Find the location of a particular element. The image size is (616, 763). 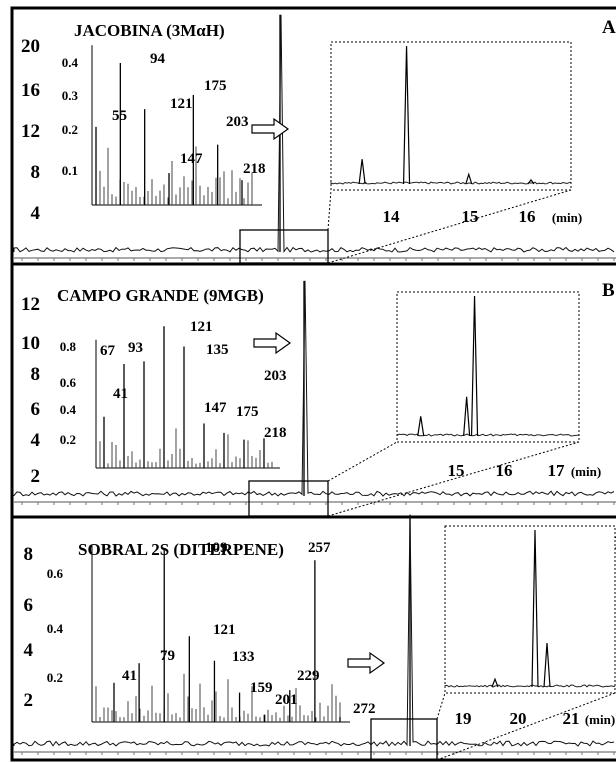

zoom-x-tick-label: 14 is located at coordinates (392, 216).